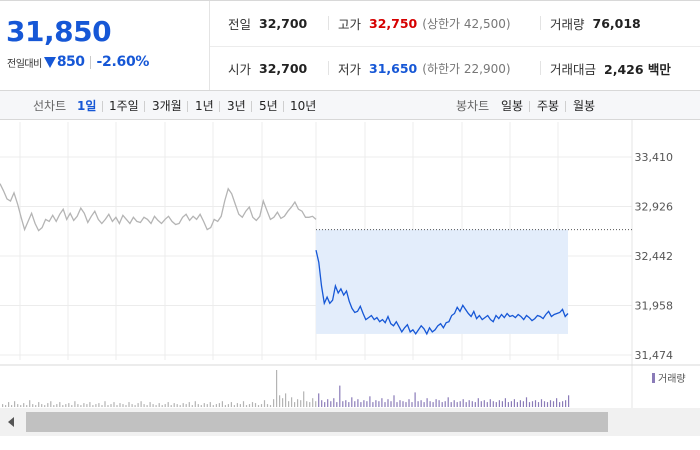 The width and height of the screenshot is (700, 450). I want to click on y-tick-label: 33,410, so click(654, 157).